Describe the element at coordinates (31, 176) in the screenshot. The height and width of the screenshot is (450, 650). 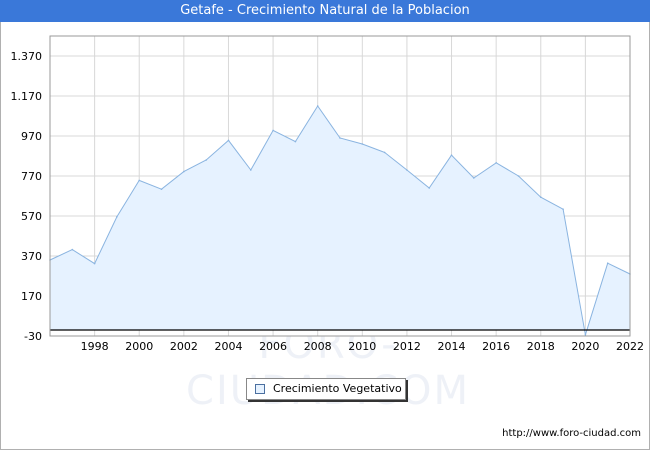
I see `y-tick-label: 770` at that location.